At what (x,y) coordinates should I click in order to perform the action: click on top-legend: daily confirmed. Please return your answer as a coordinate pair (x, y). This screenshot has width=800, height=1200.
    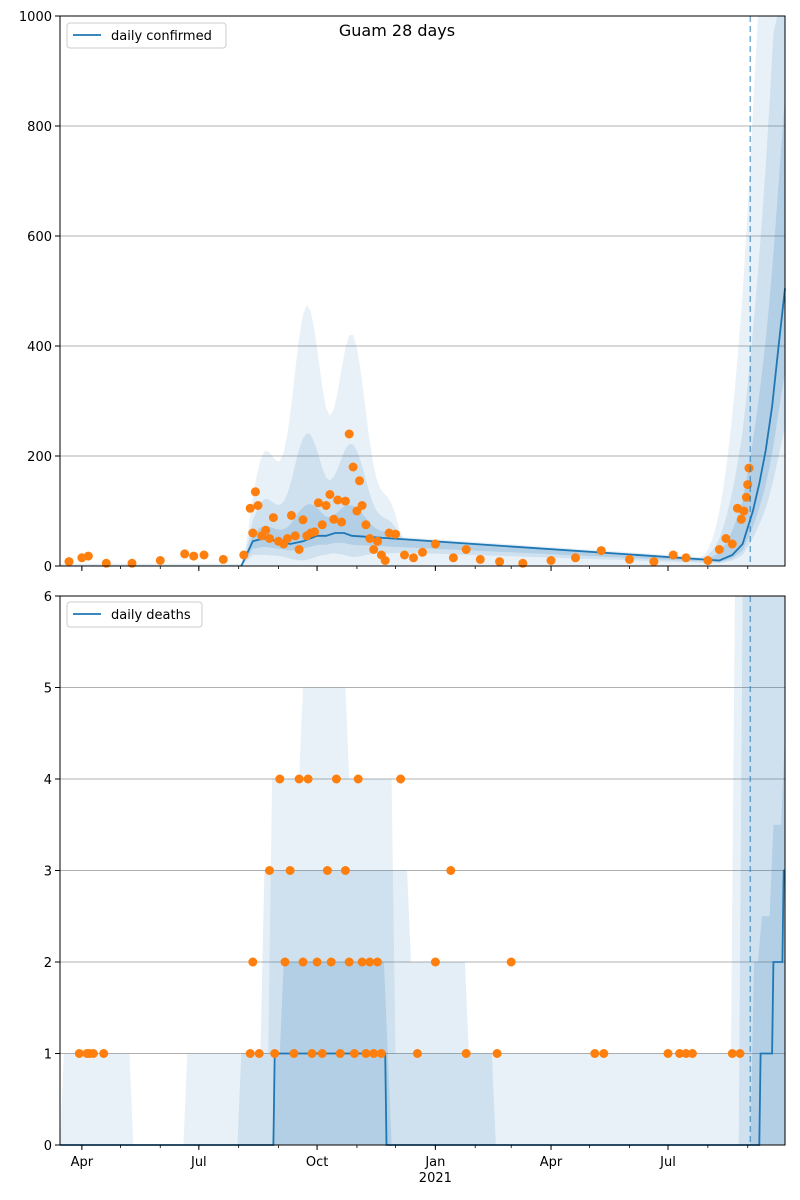
    Looking at the image, I should click on (146, 35).